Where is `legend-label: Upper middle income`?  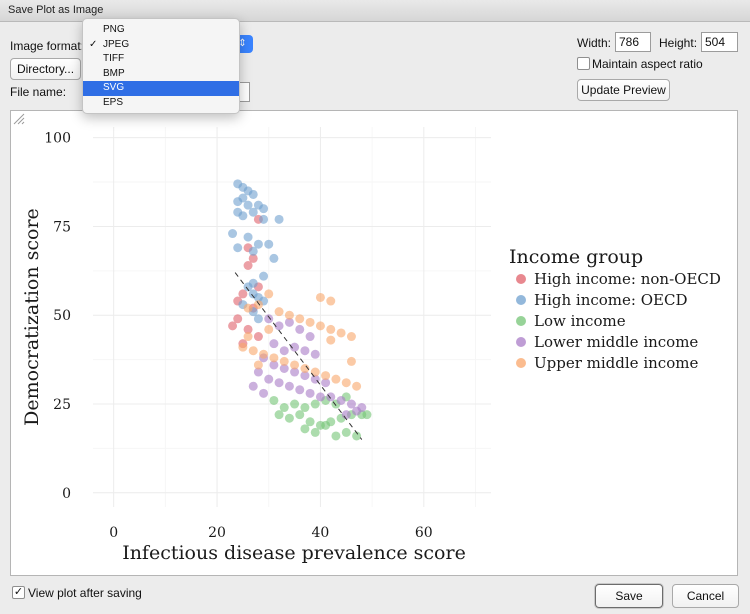 legend-label: Upper middle income is located at coordinates (616, 363).